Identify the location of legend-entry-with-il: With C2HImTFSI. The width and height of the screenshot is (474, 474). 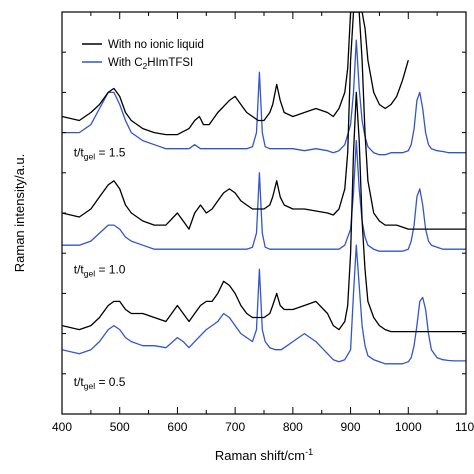
(150, 64).